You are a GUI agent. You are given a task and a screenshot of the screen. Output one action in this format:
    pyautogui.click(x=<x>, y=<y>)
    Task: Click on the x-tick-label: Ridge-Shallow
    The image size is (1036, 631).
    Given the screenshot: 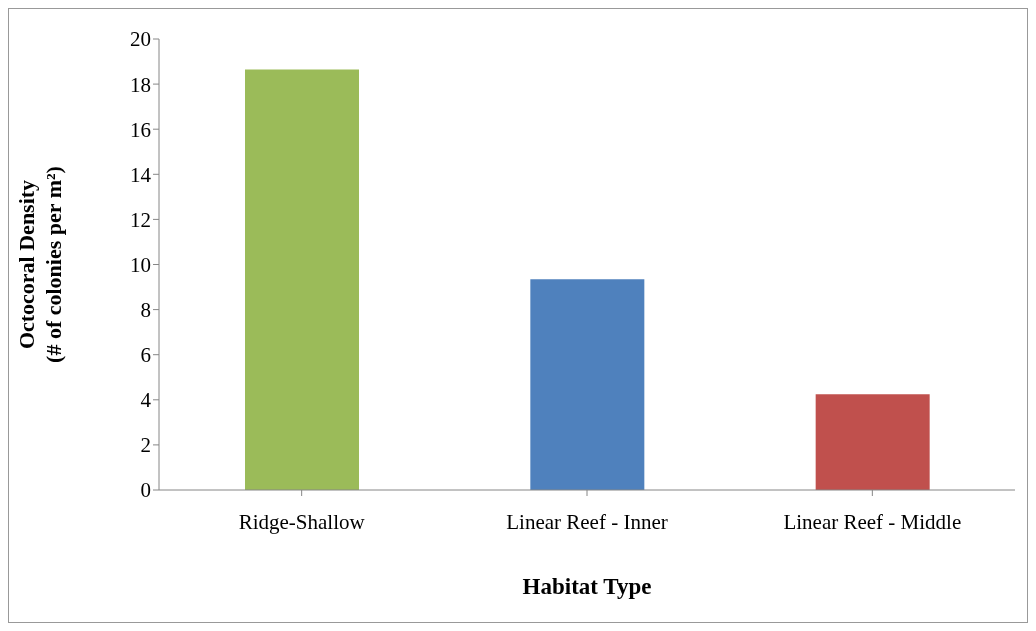 What is the action you would take?
    pyautogui.click(x=302, y=521)
    